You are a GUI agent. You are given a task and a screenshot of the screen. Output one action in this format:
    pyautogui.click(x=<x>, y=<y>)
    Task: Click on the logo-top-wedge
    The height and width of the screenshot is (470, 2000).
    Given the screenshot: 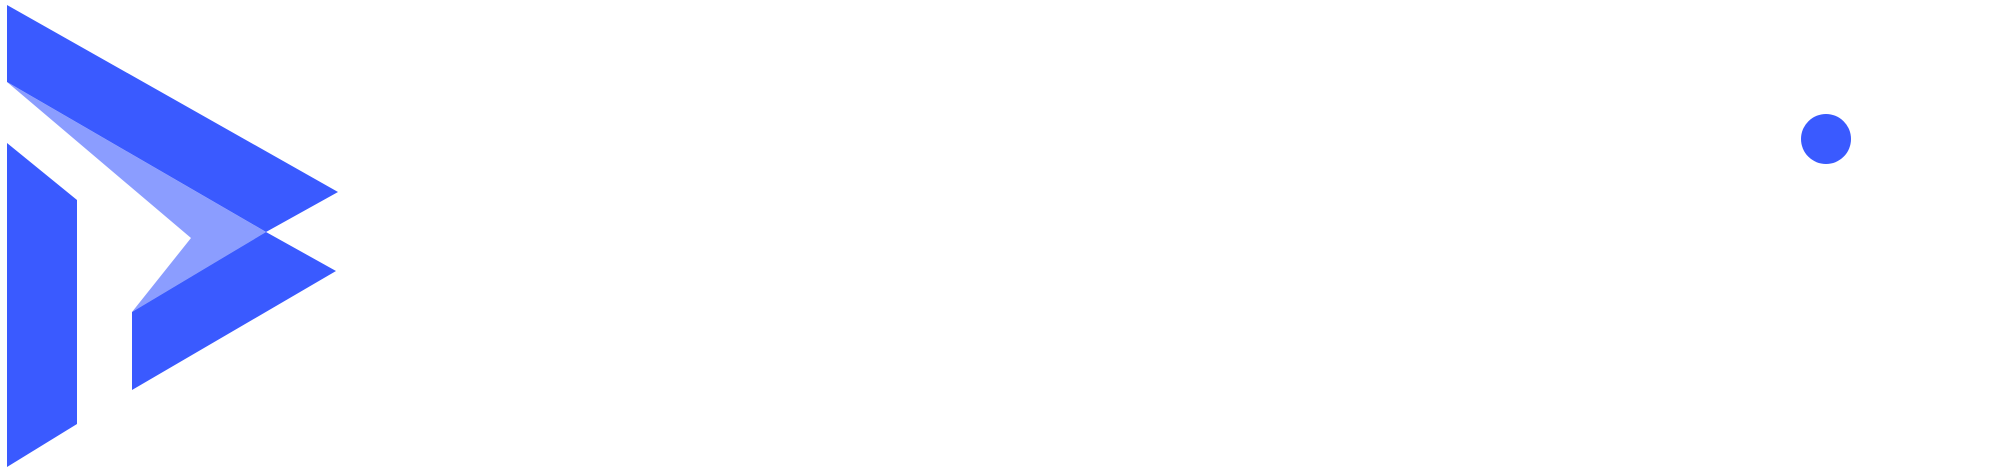 What is the action you would take?
    pyautogui.click(x=172, y=118)
    